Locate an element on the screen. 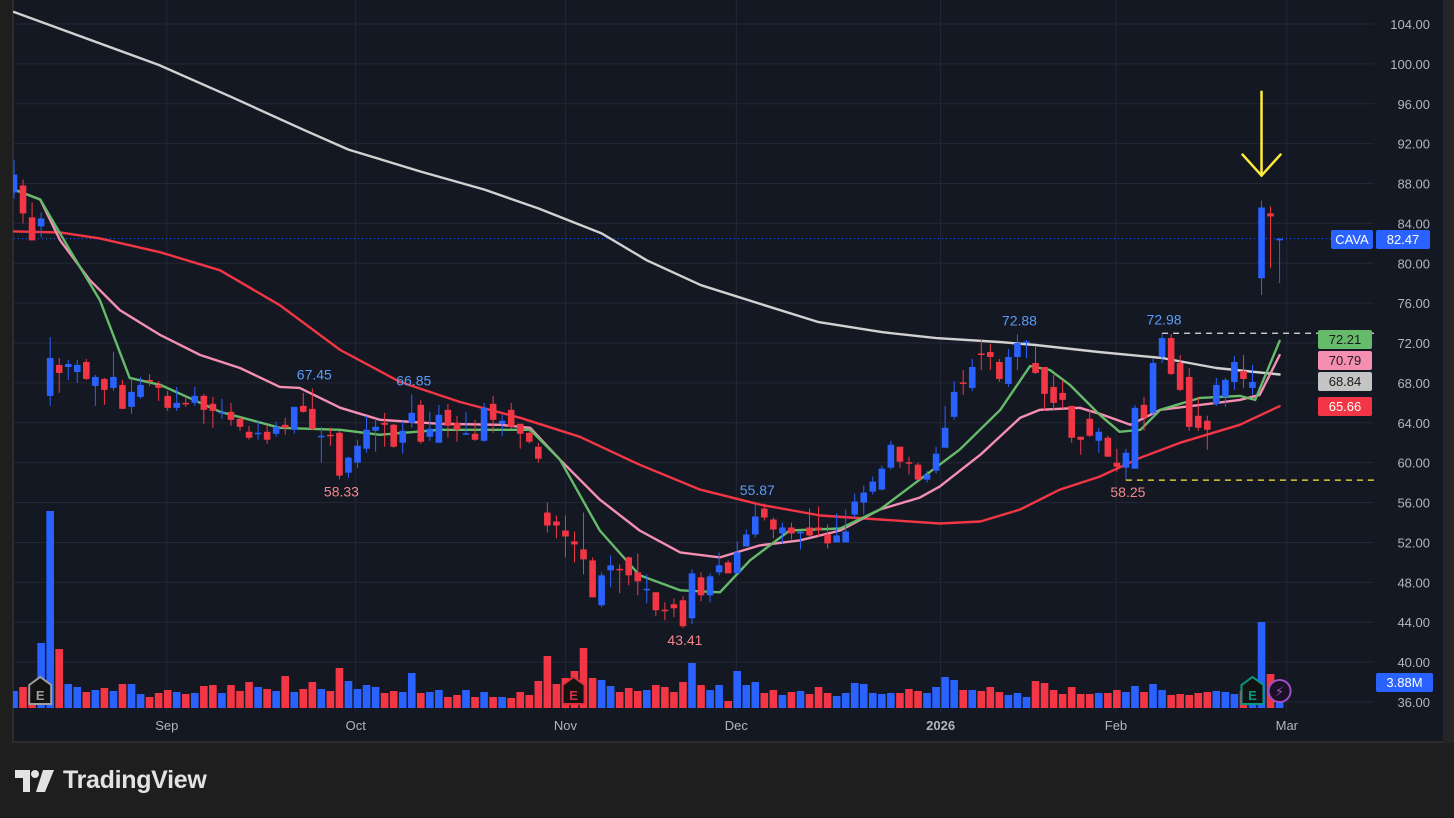 This screenshot has width=1454, height=818. lightning-event-icon: ⚡ is located at coordinates (1279, 691).